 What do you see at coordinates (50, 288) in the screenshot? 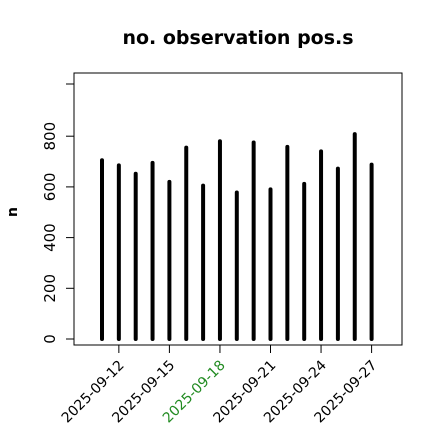
I see `y-tick-label: 200` at bounding box center [50, 288].